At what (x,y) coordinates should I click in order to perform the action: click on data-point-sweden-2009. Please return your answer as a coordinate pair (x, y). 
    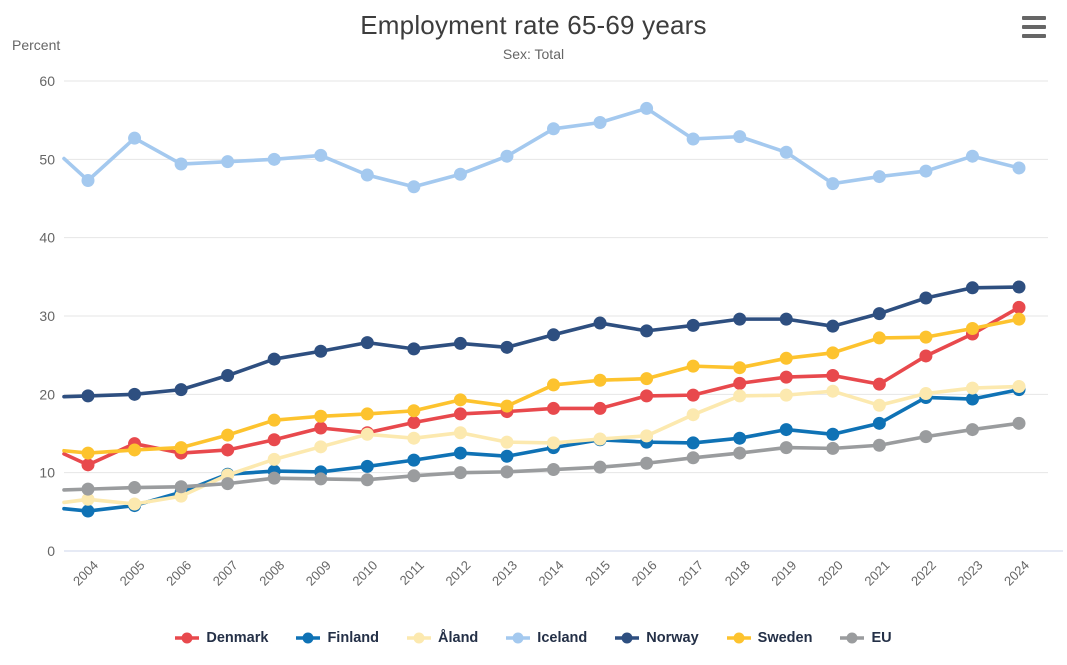
    Looking at the image, I should click on (321, 416).